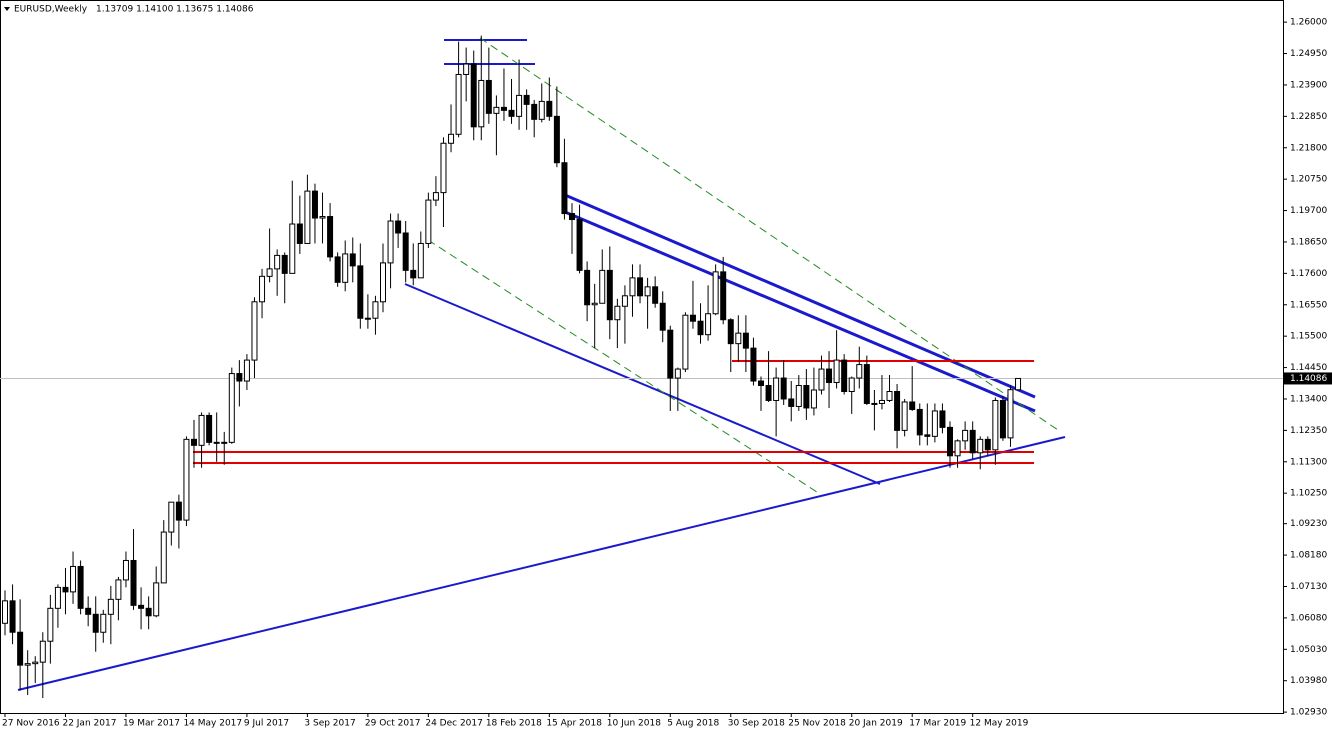  I want to click on x-tick-label: 30 Sep 2018, so click(756, 724).